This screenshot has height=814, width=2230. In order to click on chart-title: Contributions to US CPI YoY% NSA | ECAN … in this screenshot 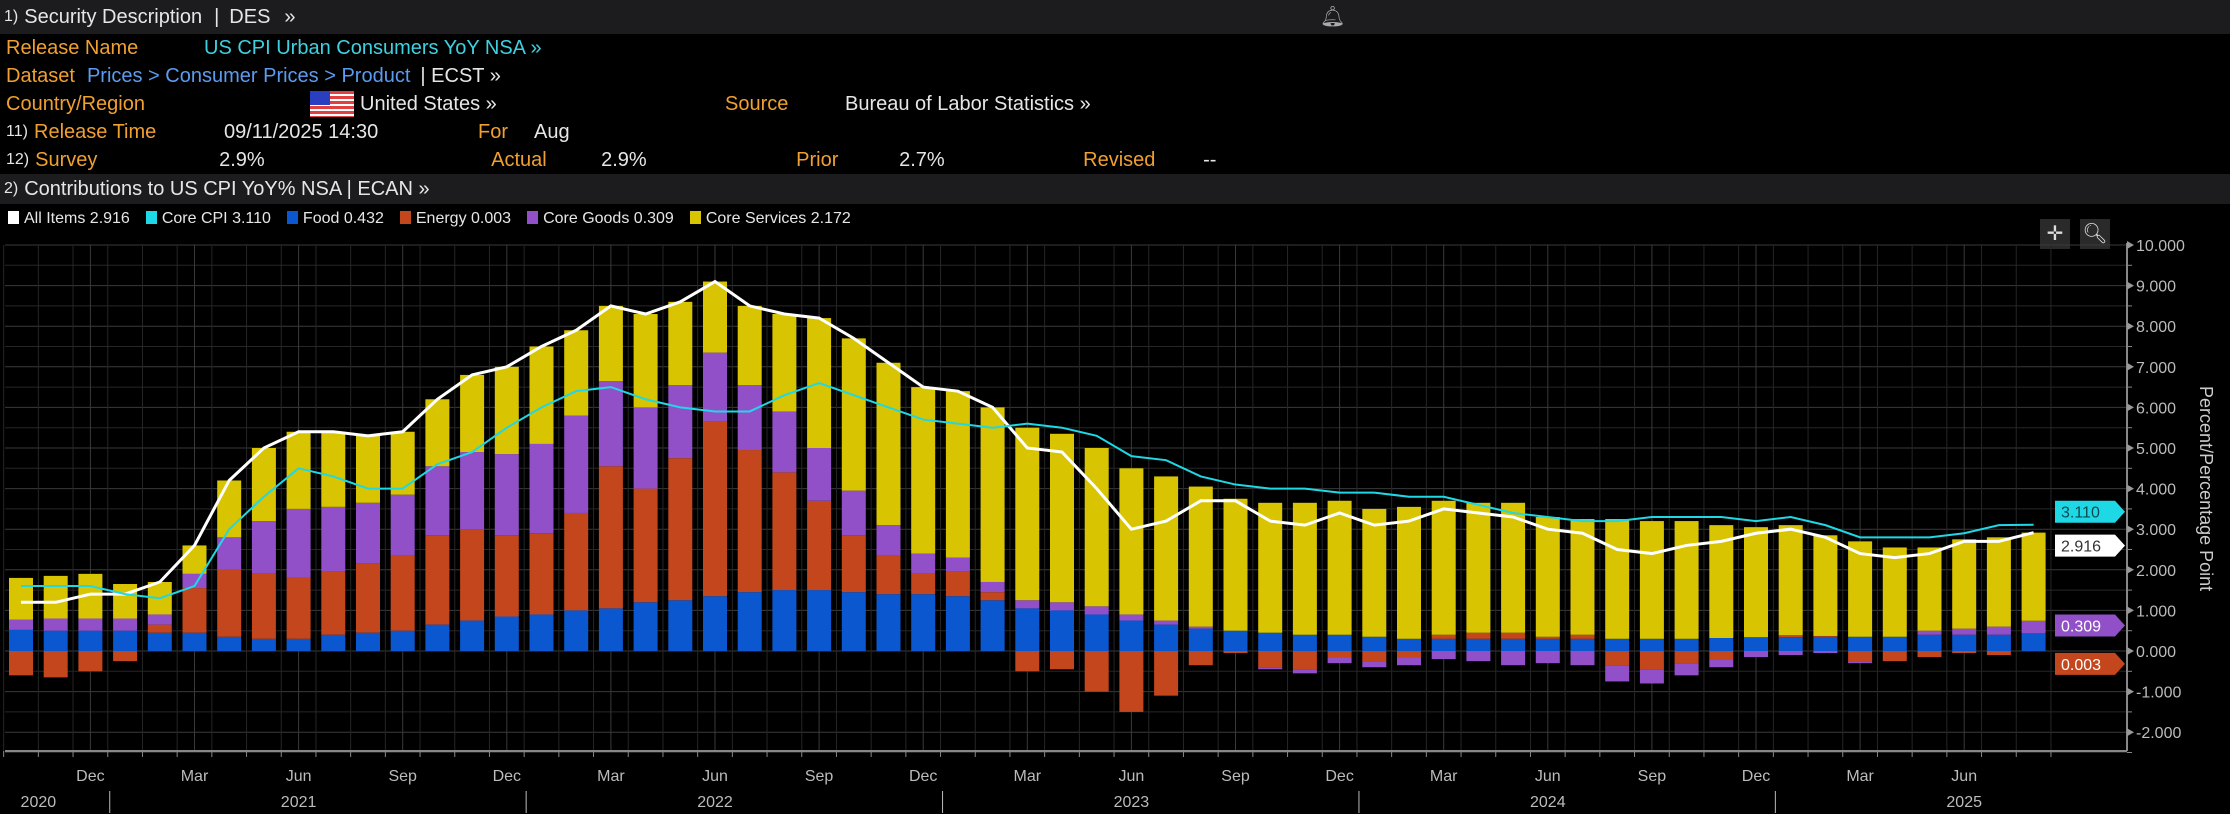, I will do `click(227, 189)`.